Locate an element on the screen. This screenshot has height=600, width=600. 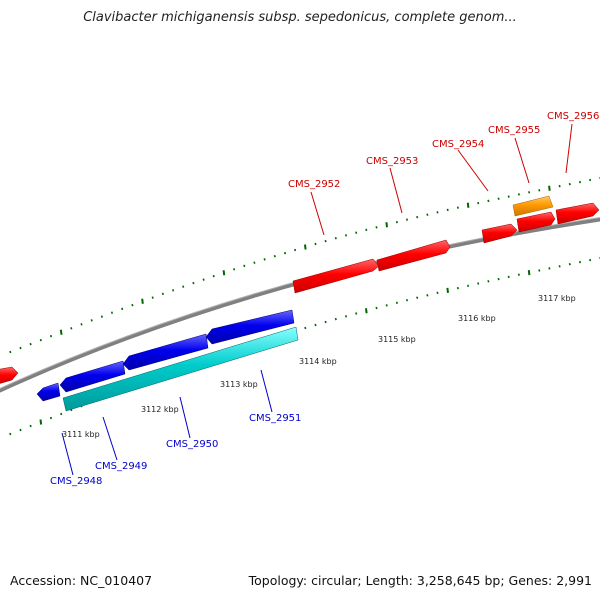
gene-label-forward: CMS_2953 is located at coordinates (392, 161).